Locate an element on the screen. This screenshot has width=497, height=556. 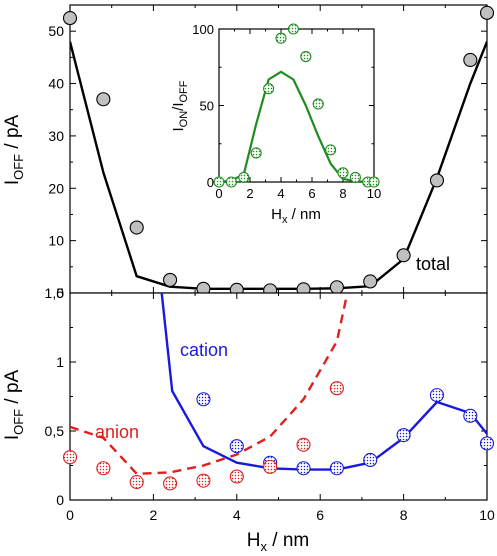
x-axis-label: Hx / nm is located at coordinates (278, 542).